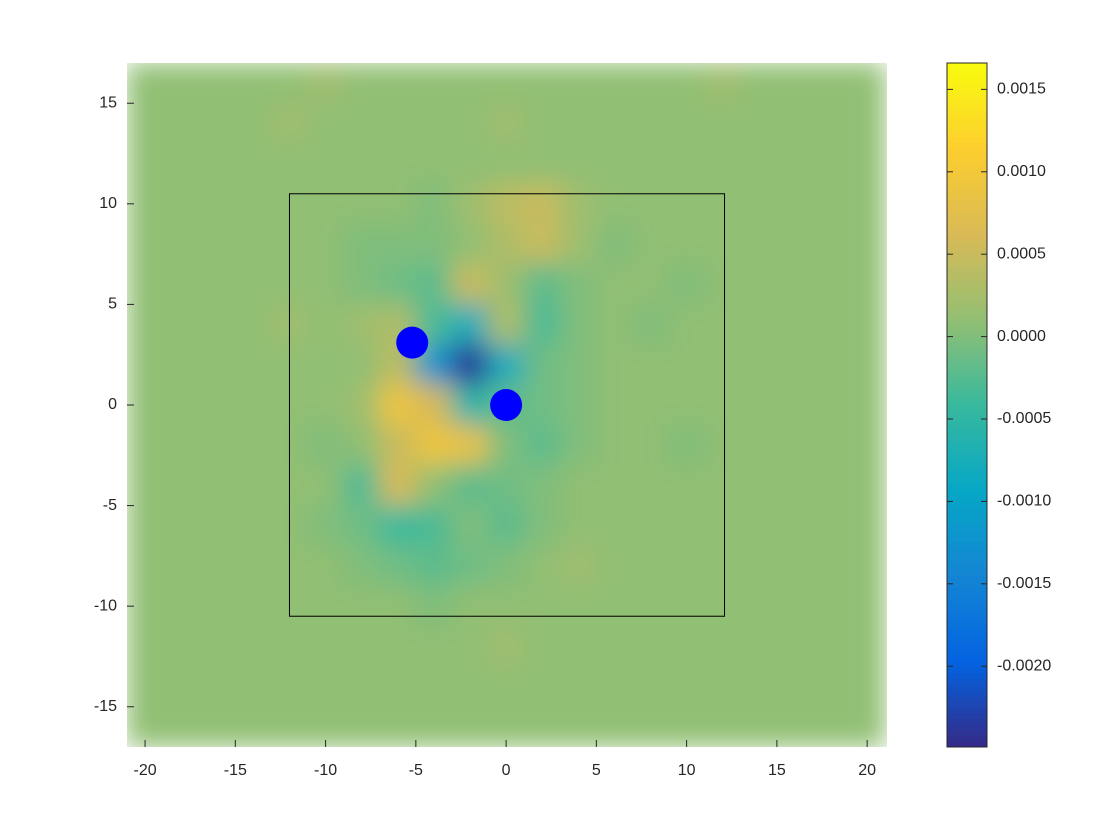  I want to click on colorbar-tick-label: -0.0020, so click(1024, 665).